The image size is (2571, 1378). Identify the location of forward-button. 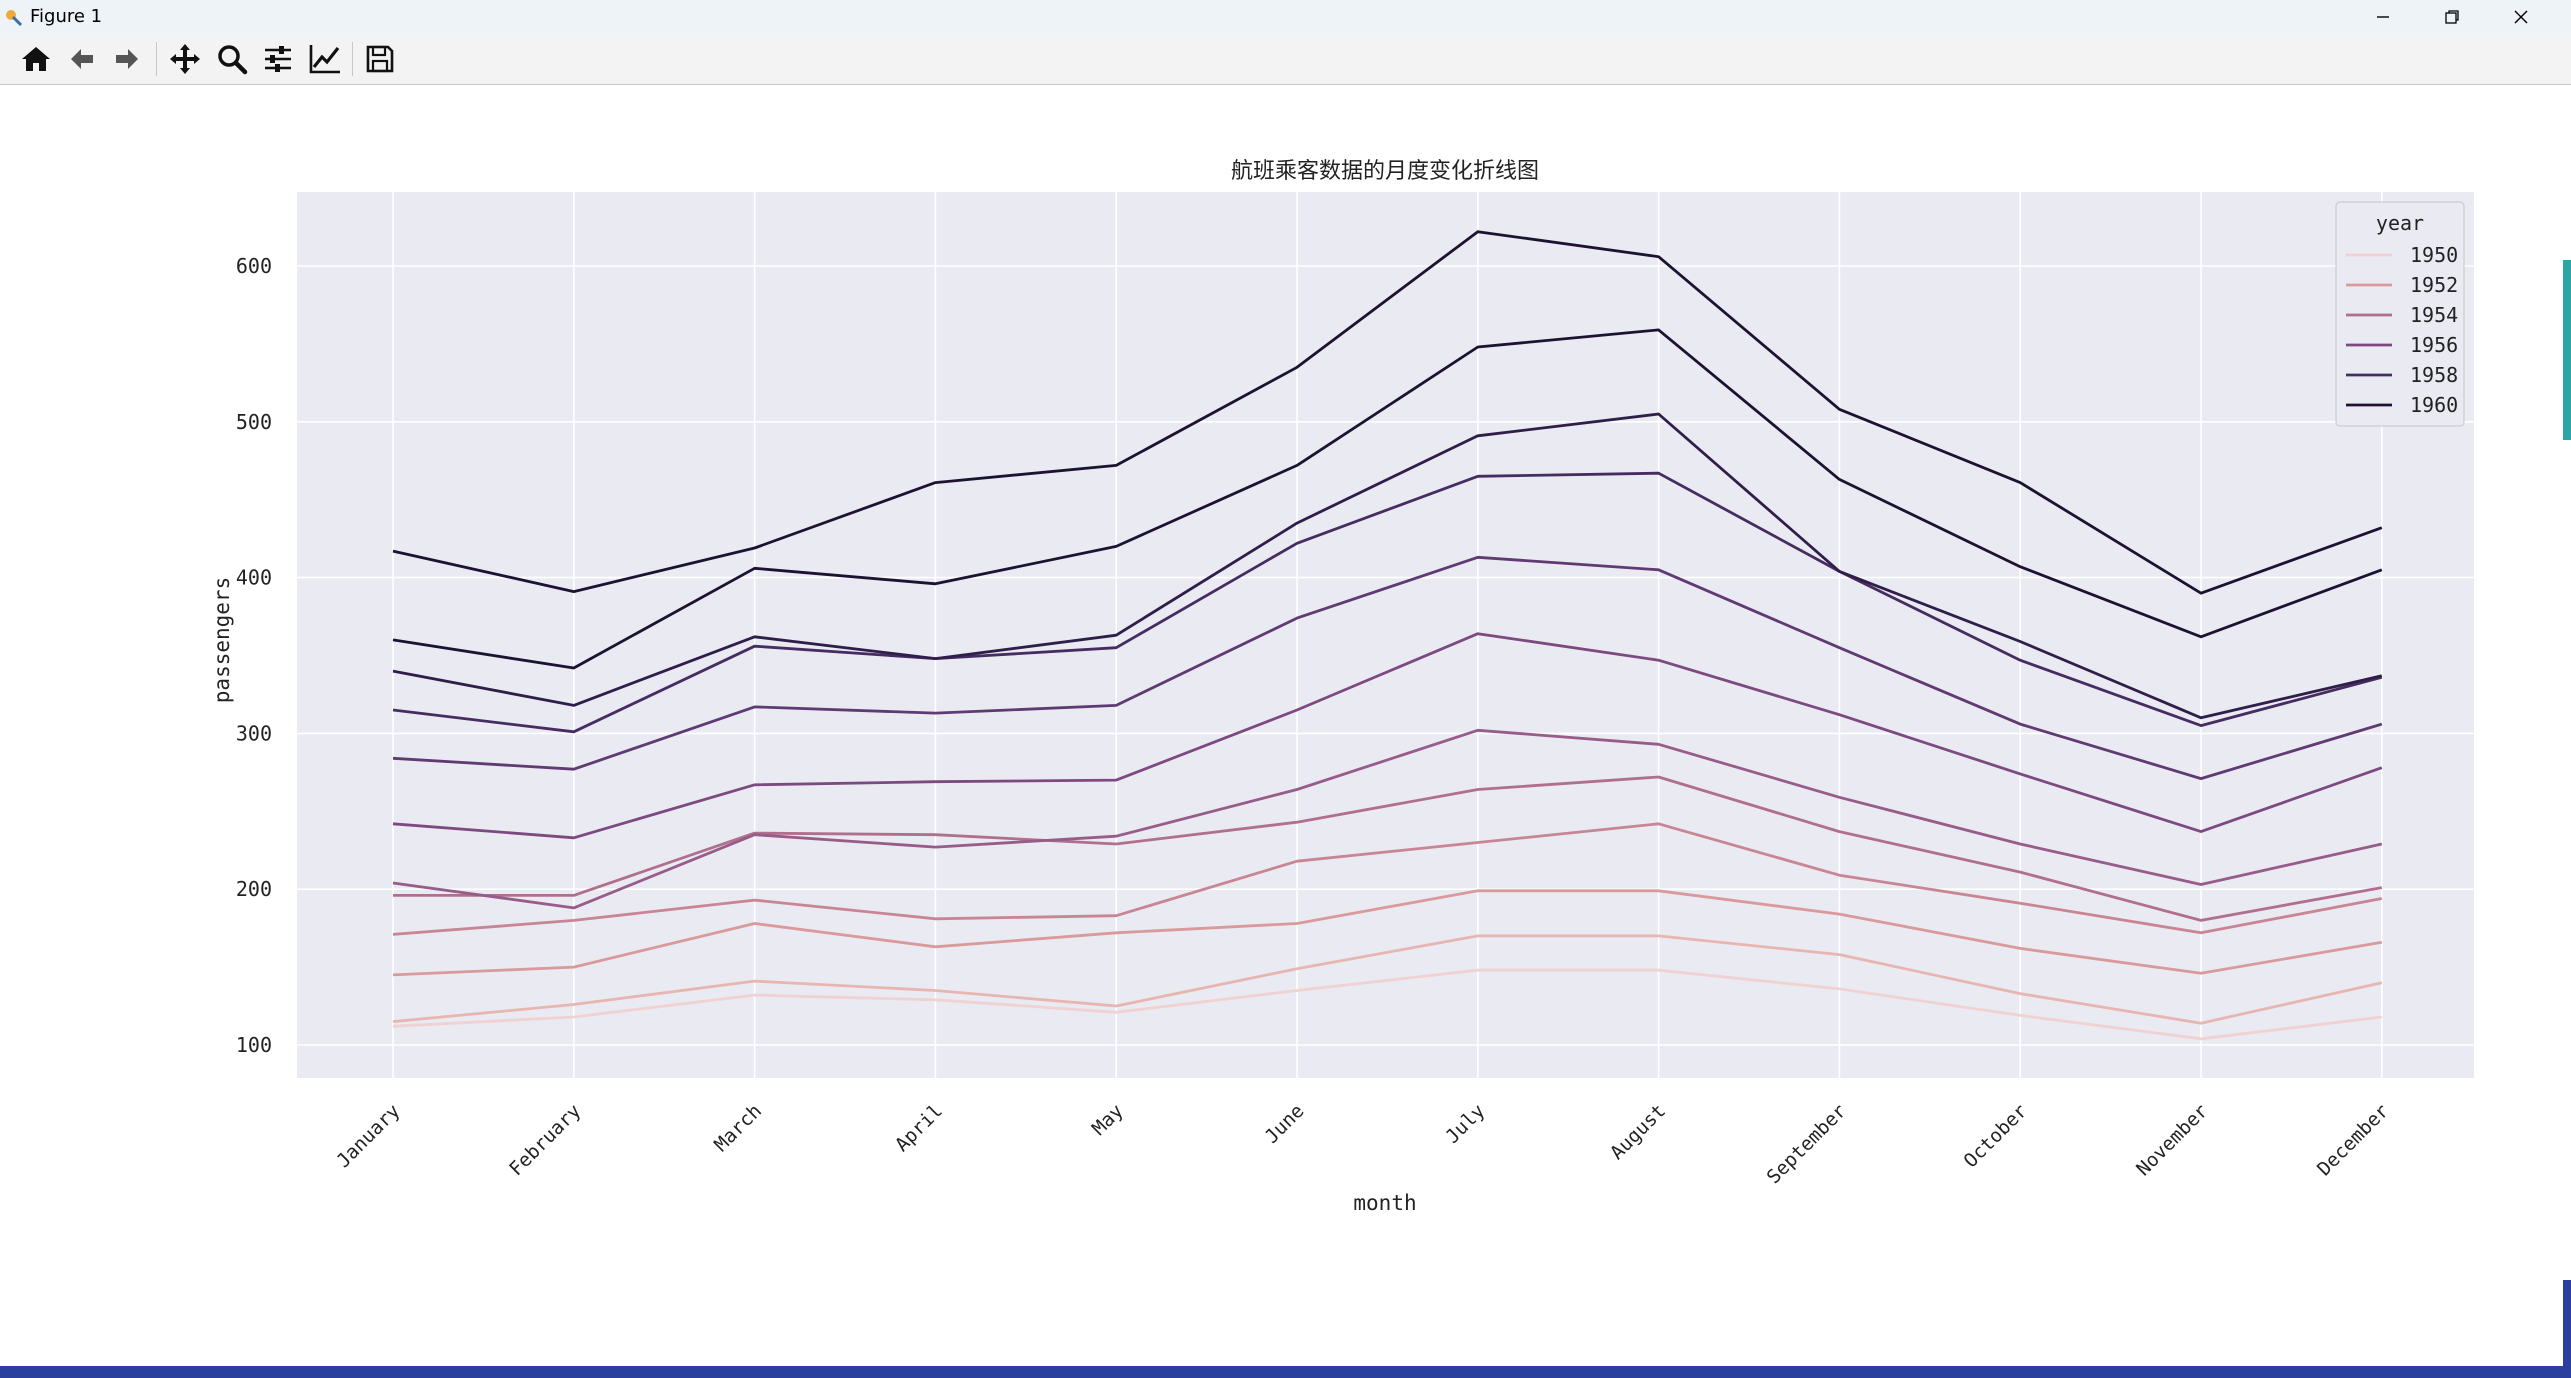
(127, 59).